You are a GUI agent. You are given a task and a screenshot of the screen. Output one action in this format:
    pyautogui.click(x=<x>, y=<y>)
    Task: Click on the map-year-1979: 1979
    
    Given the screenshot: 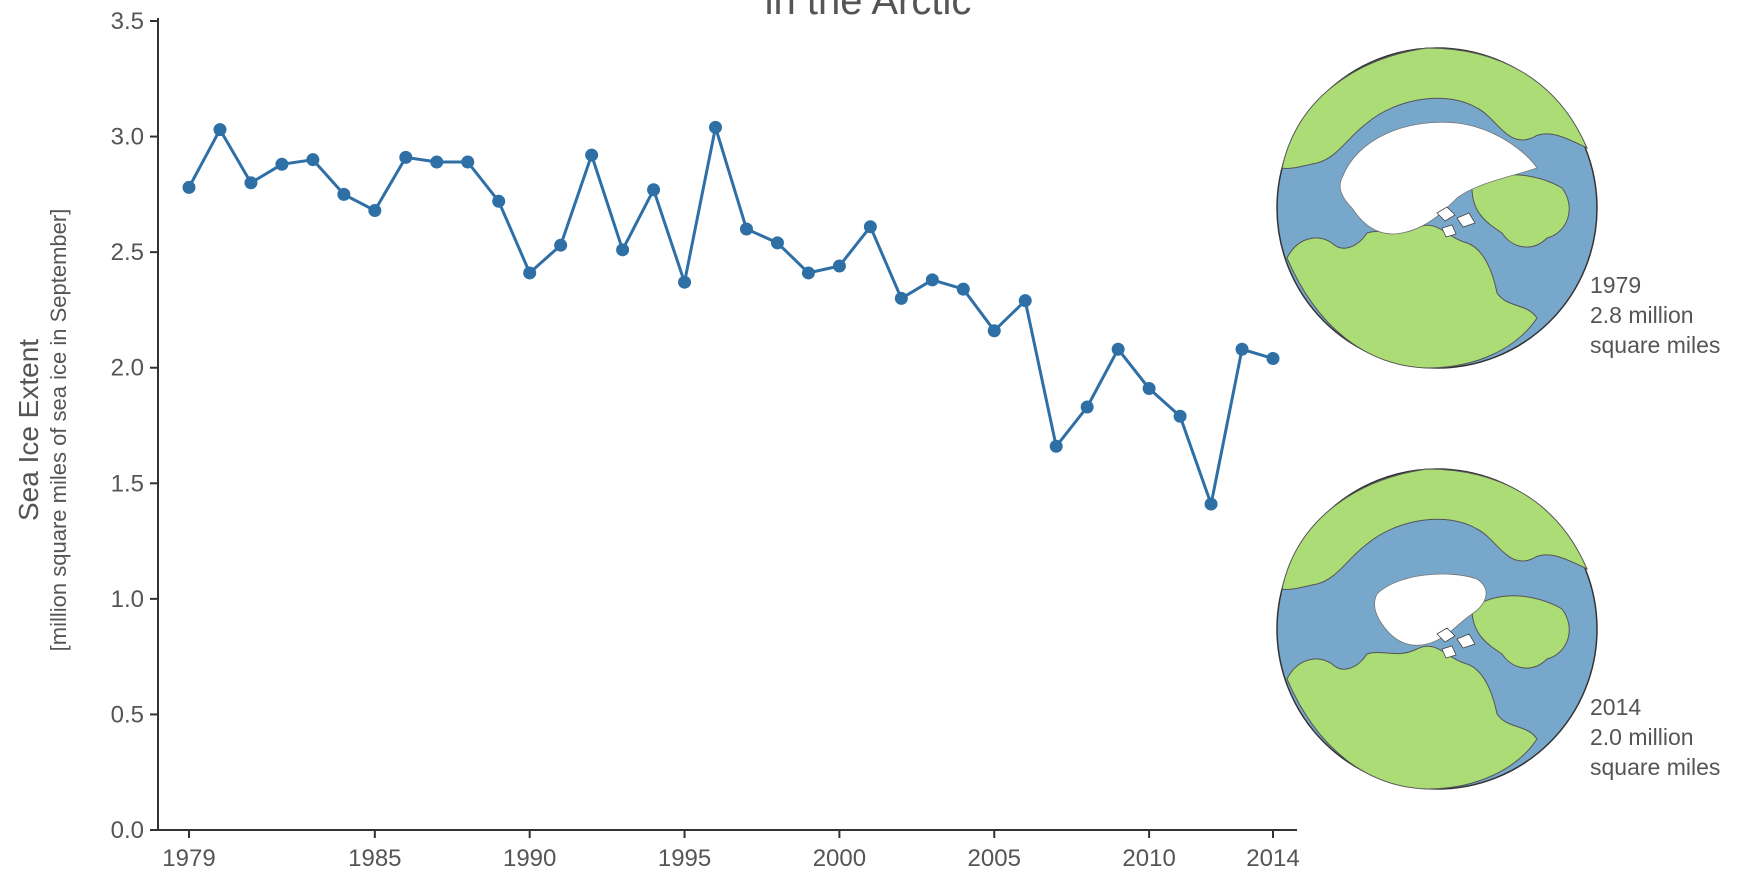 What is the action you would take?
    pyautogui.click(x=1616, y=285)
    